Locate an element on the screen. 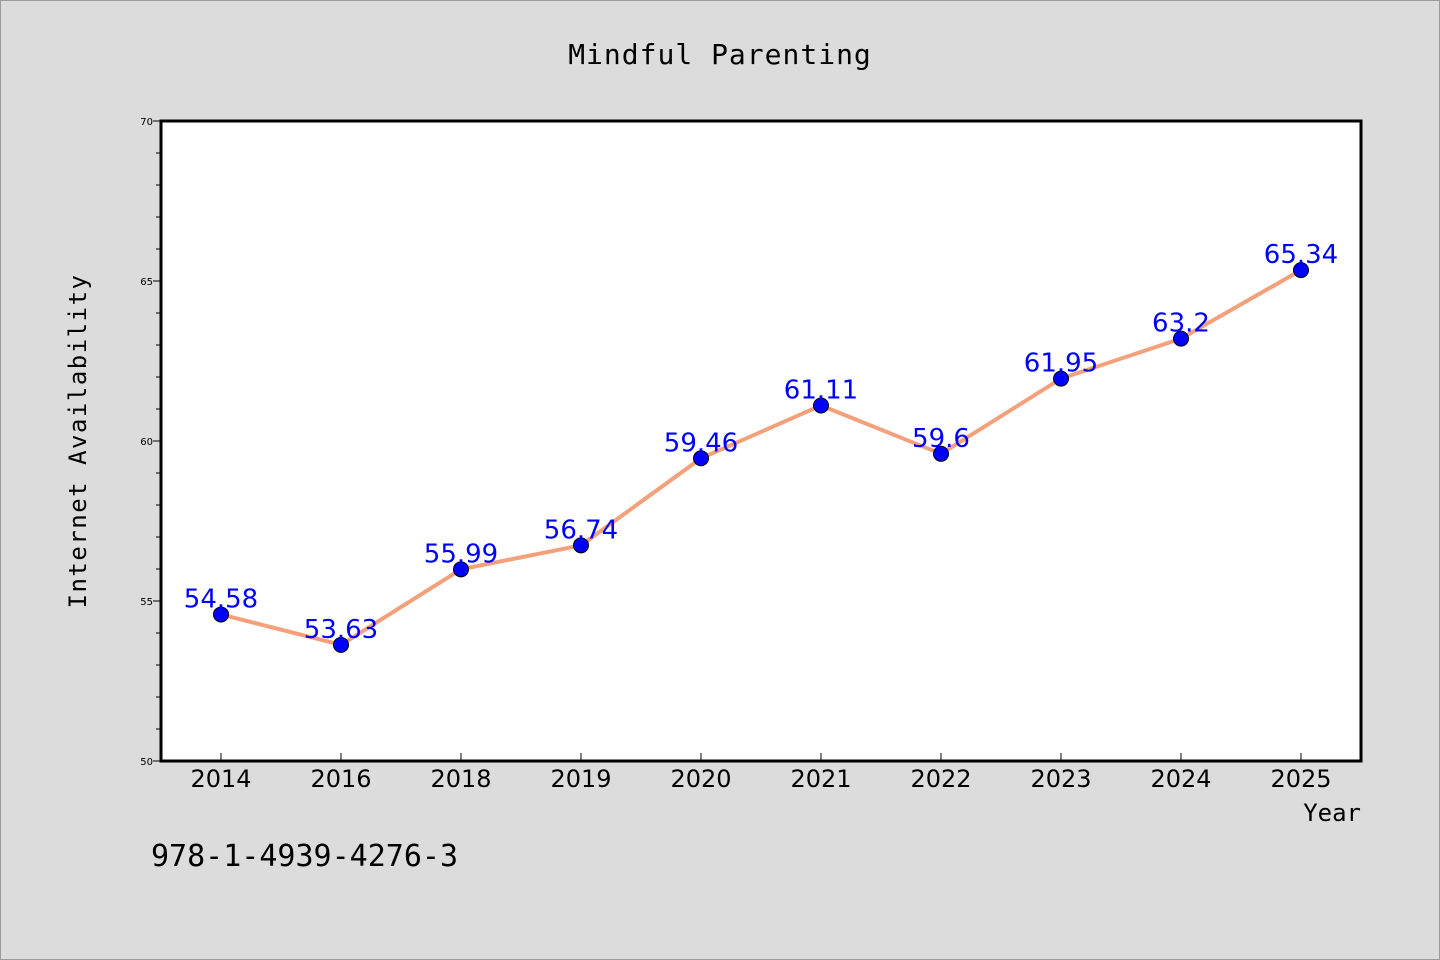 The image size is (1440, 960). y-tick-label: 65 is located at coordinates (146, 282).